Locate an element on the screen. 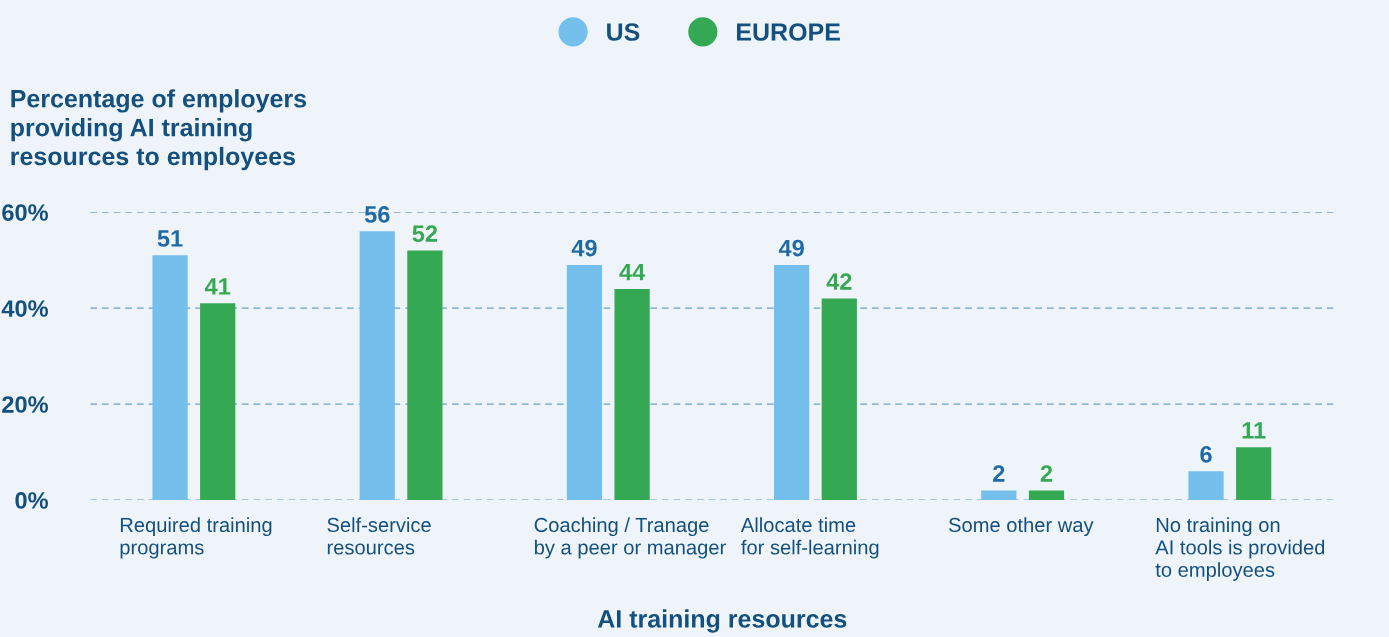  x-tick-label: Allocate time for self-learning is located at coordinates (809, 538).